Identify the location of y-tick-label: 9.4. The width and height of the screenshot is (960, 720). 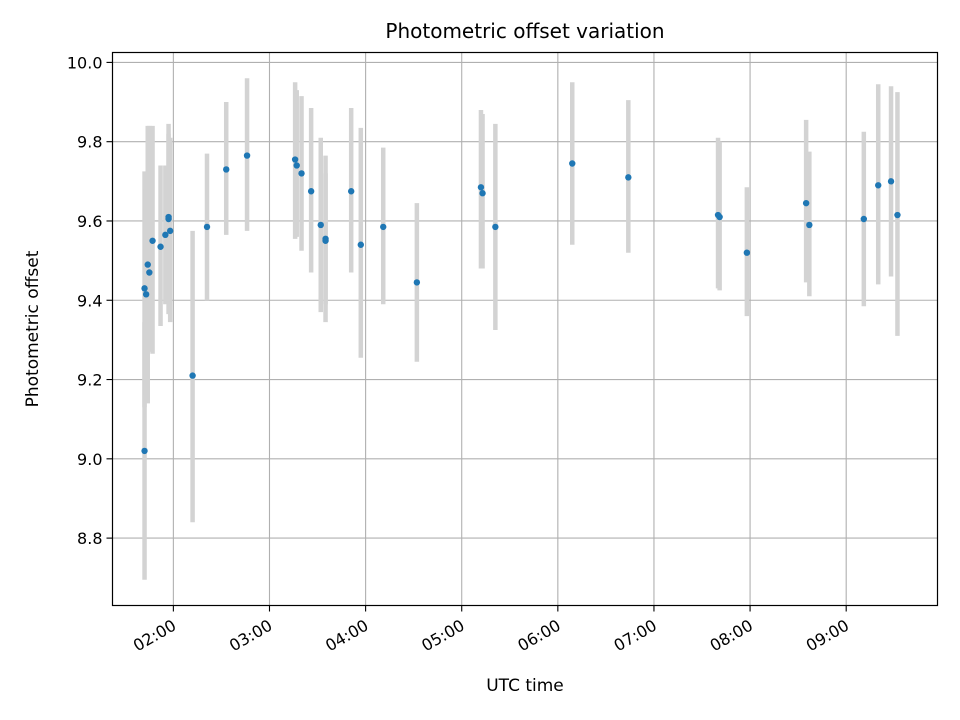
(89, 300).